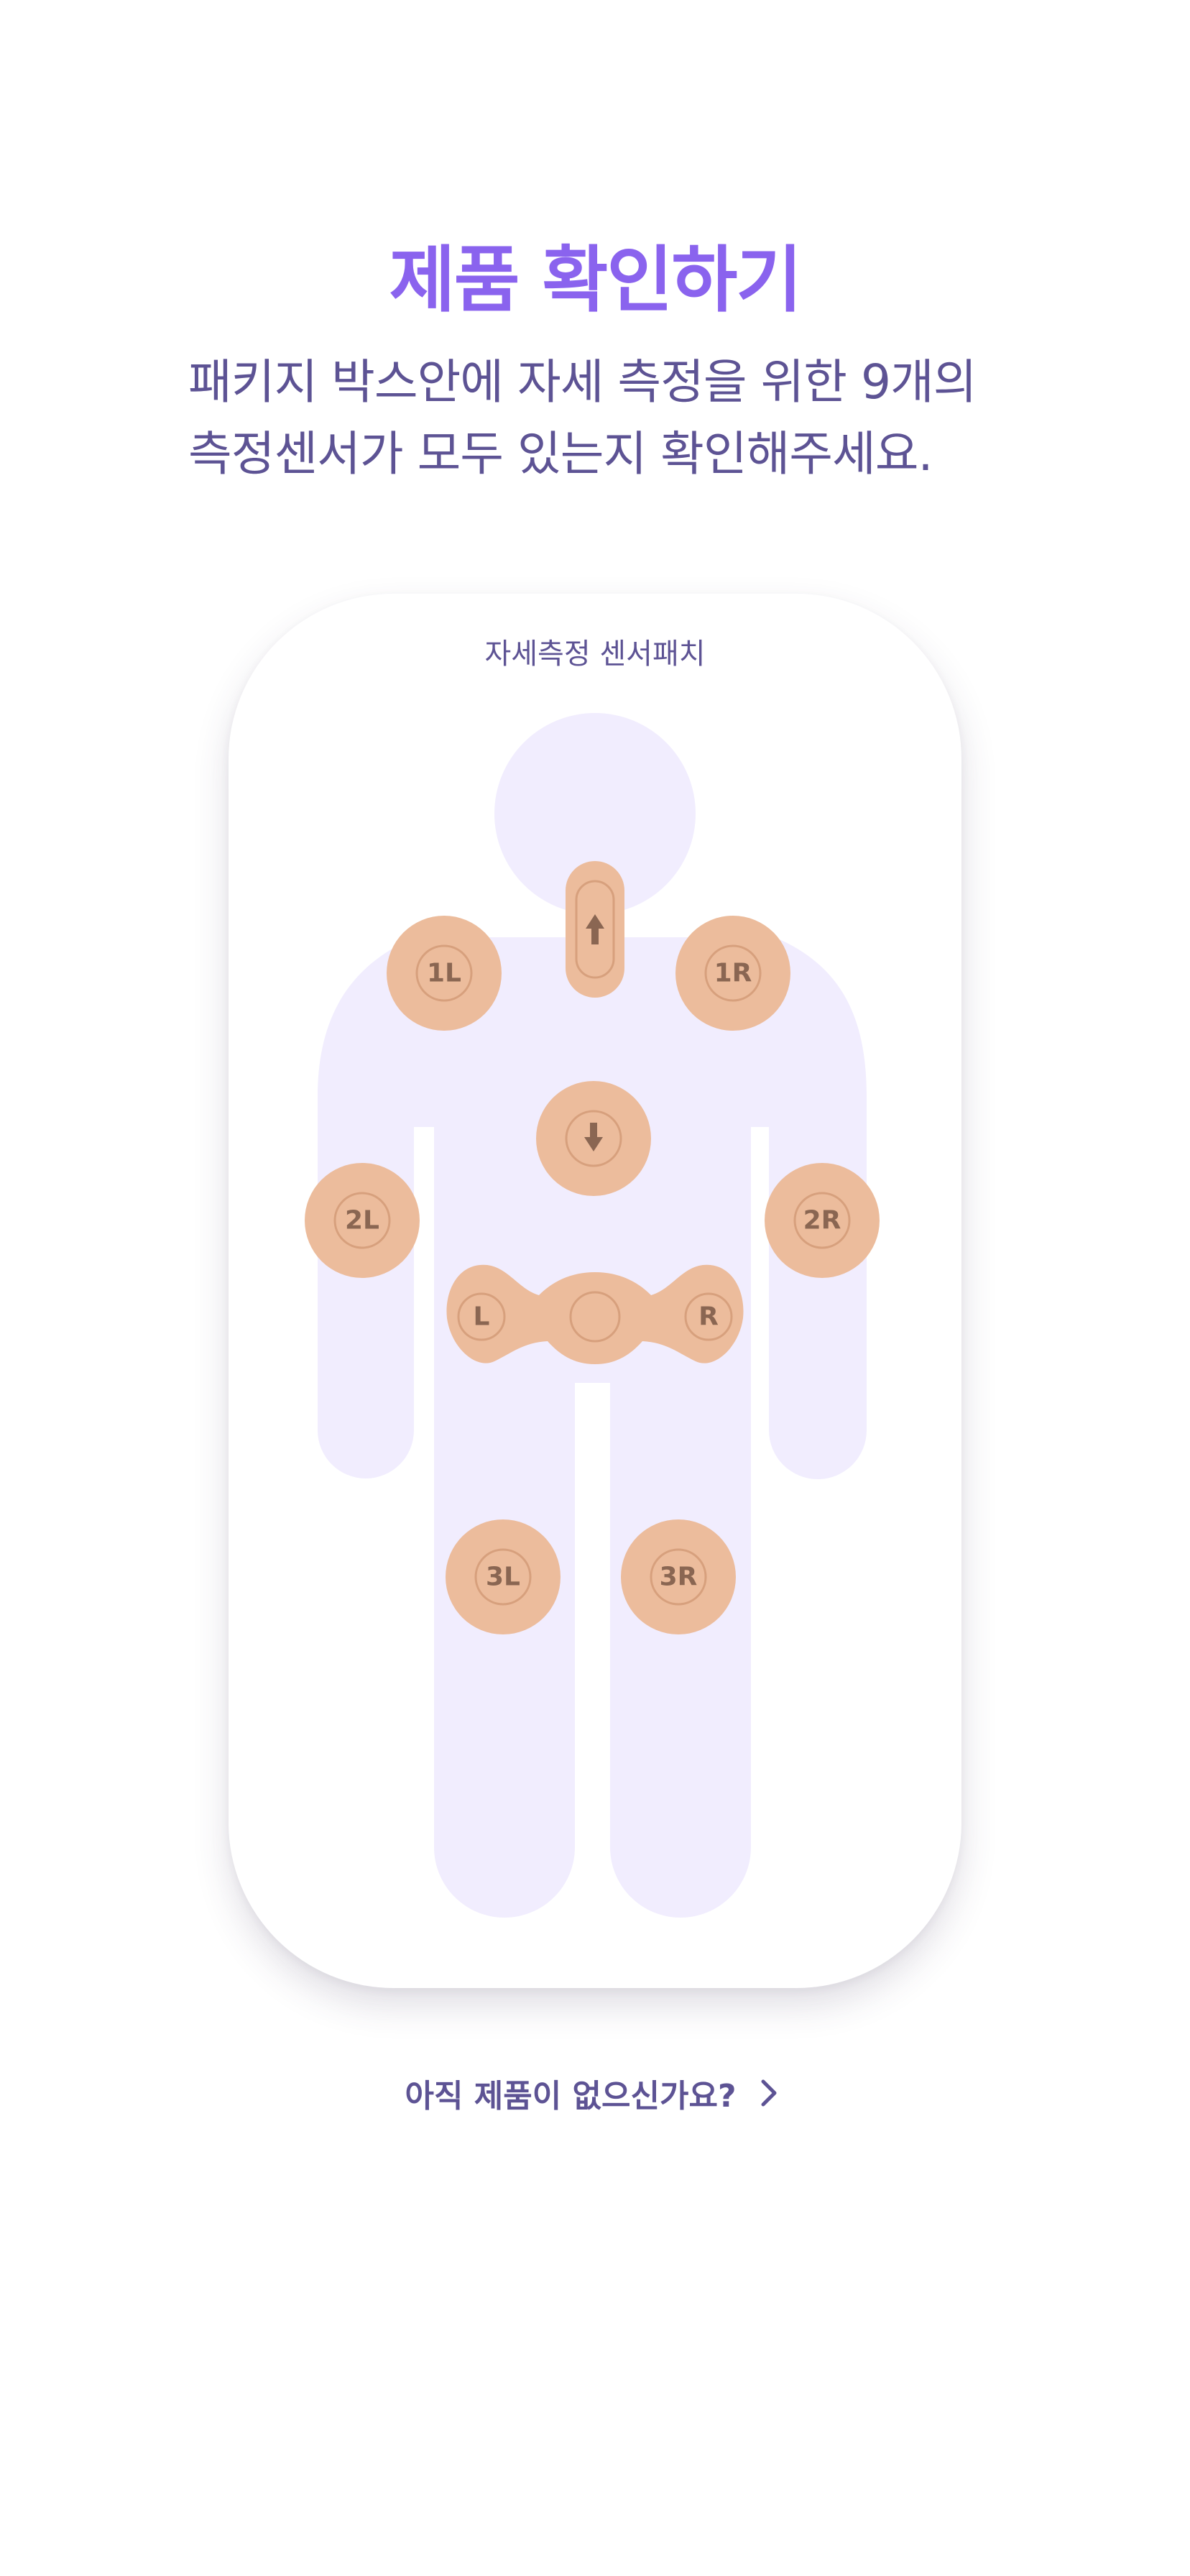  I want to click on sensor-1r-label: 1R, so click(733, 973).